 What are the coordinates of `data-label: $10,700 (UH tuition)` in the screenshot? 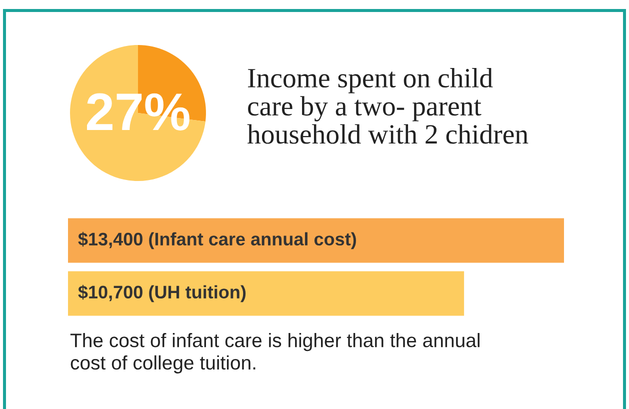 It's located at (162, 293).